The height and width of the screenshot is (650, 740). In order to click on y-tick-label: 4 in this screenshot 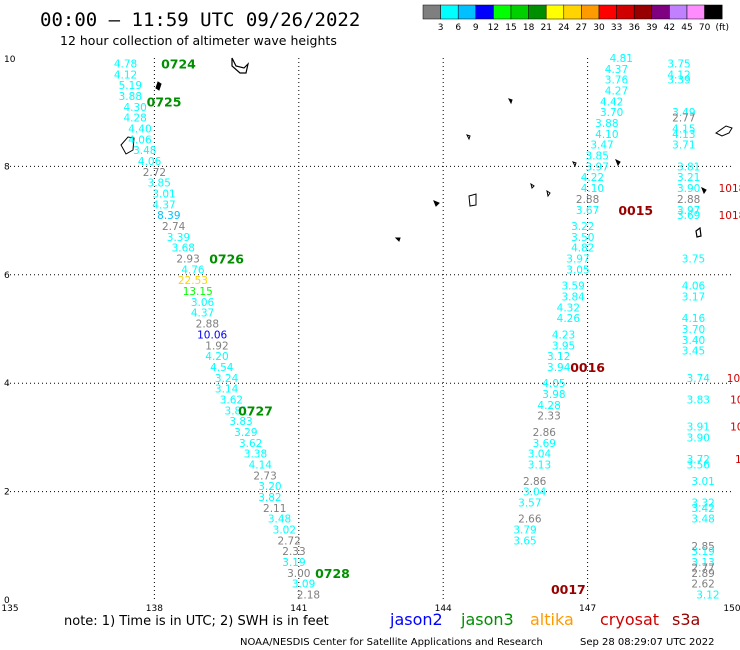, I will do `click(7, 384)`.